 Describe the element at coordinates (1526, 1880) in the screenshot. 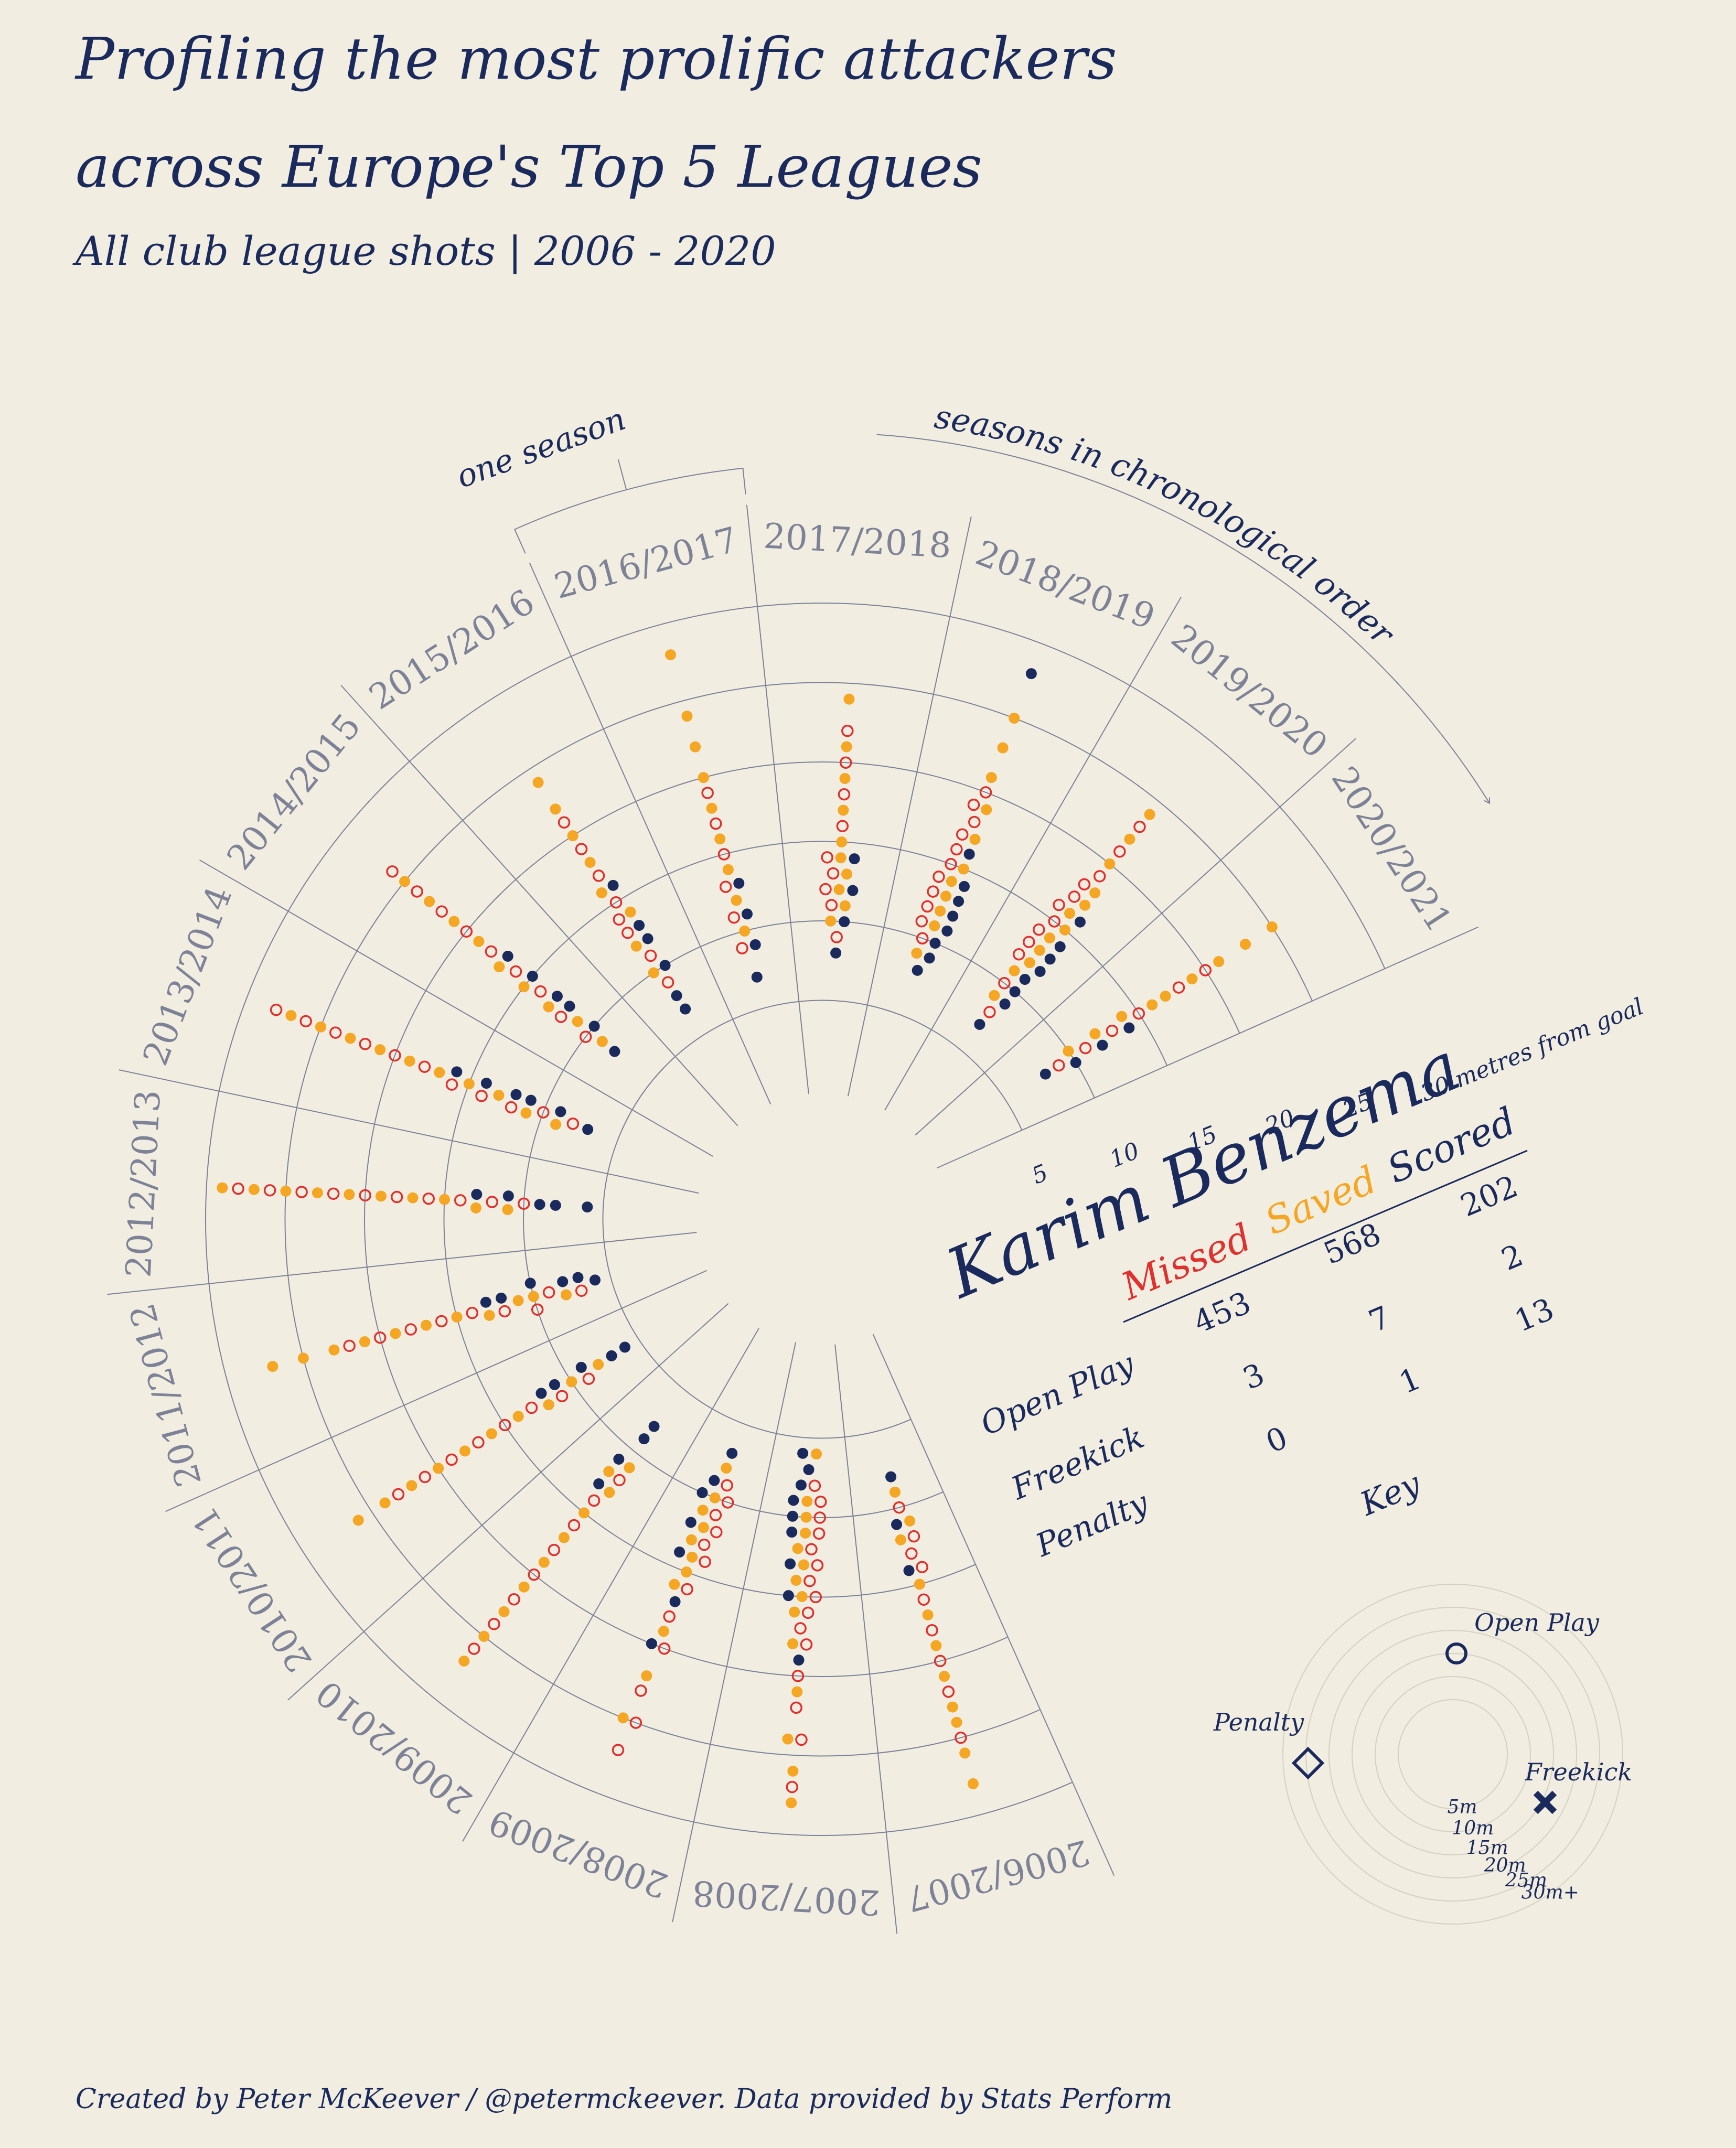

I see `key-ring-label: 25m` at that location.